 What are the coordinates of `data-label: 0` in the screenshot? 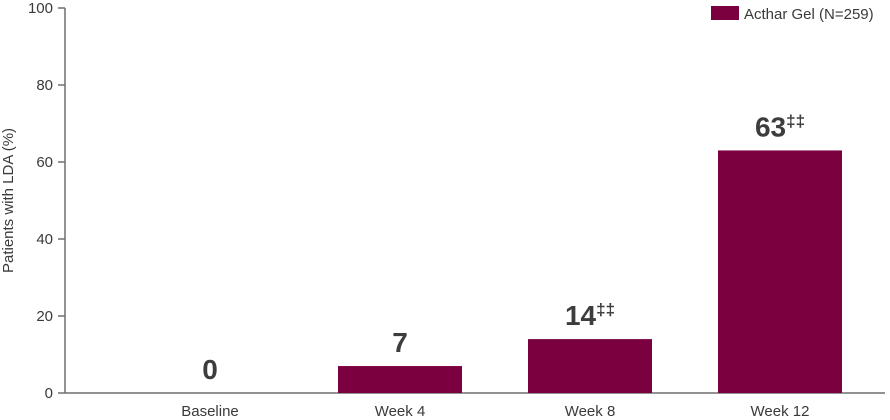 It's located at (210, 369).